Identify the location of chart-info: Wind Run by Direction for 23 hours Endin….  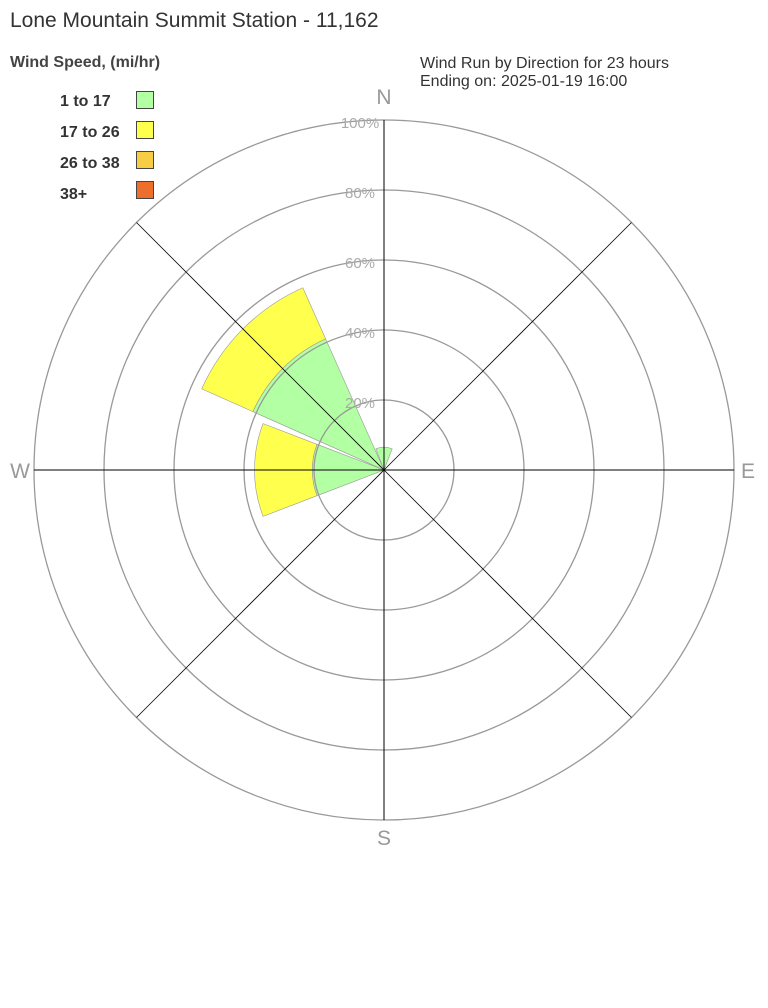
(544, 73).